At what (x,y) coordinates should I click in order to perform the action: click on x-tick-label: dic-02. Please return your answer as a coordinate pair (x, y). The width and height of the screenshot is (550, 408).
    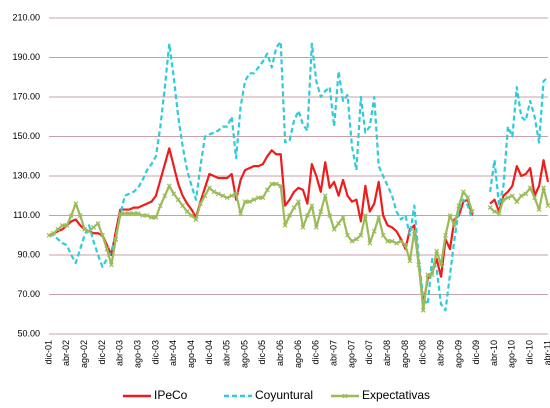
    Looking at the image, I should click on (102, 352).